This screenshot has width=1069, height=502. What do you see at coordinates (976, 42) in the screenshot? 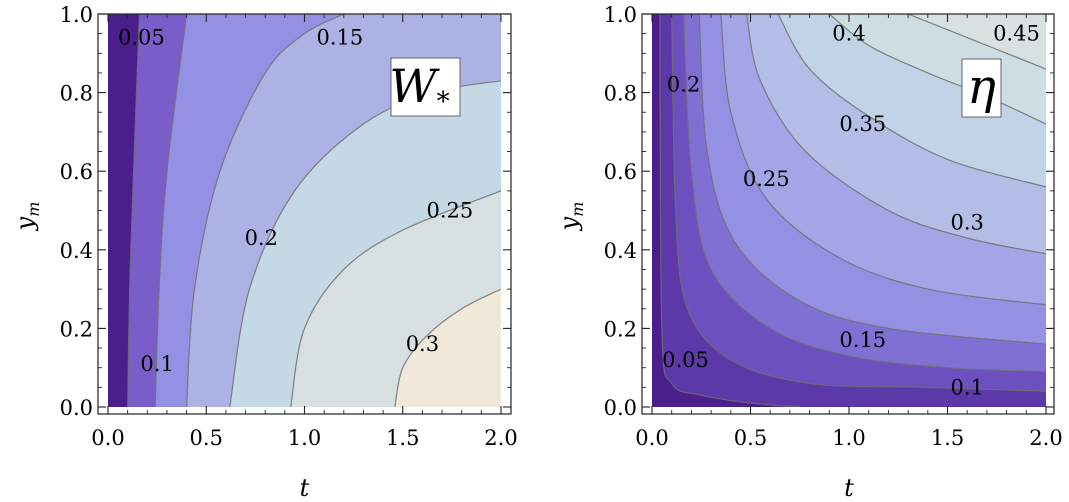
I see `contour-line-0.45` at bounding box center [976, 42].